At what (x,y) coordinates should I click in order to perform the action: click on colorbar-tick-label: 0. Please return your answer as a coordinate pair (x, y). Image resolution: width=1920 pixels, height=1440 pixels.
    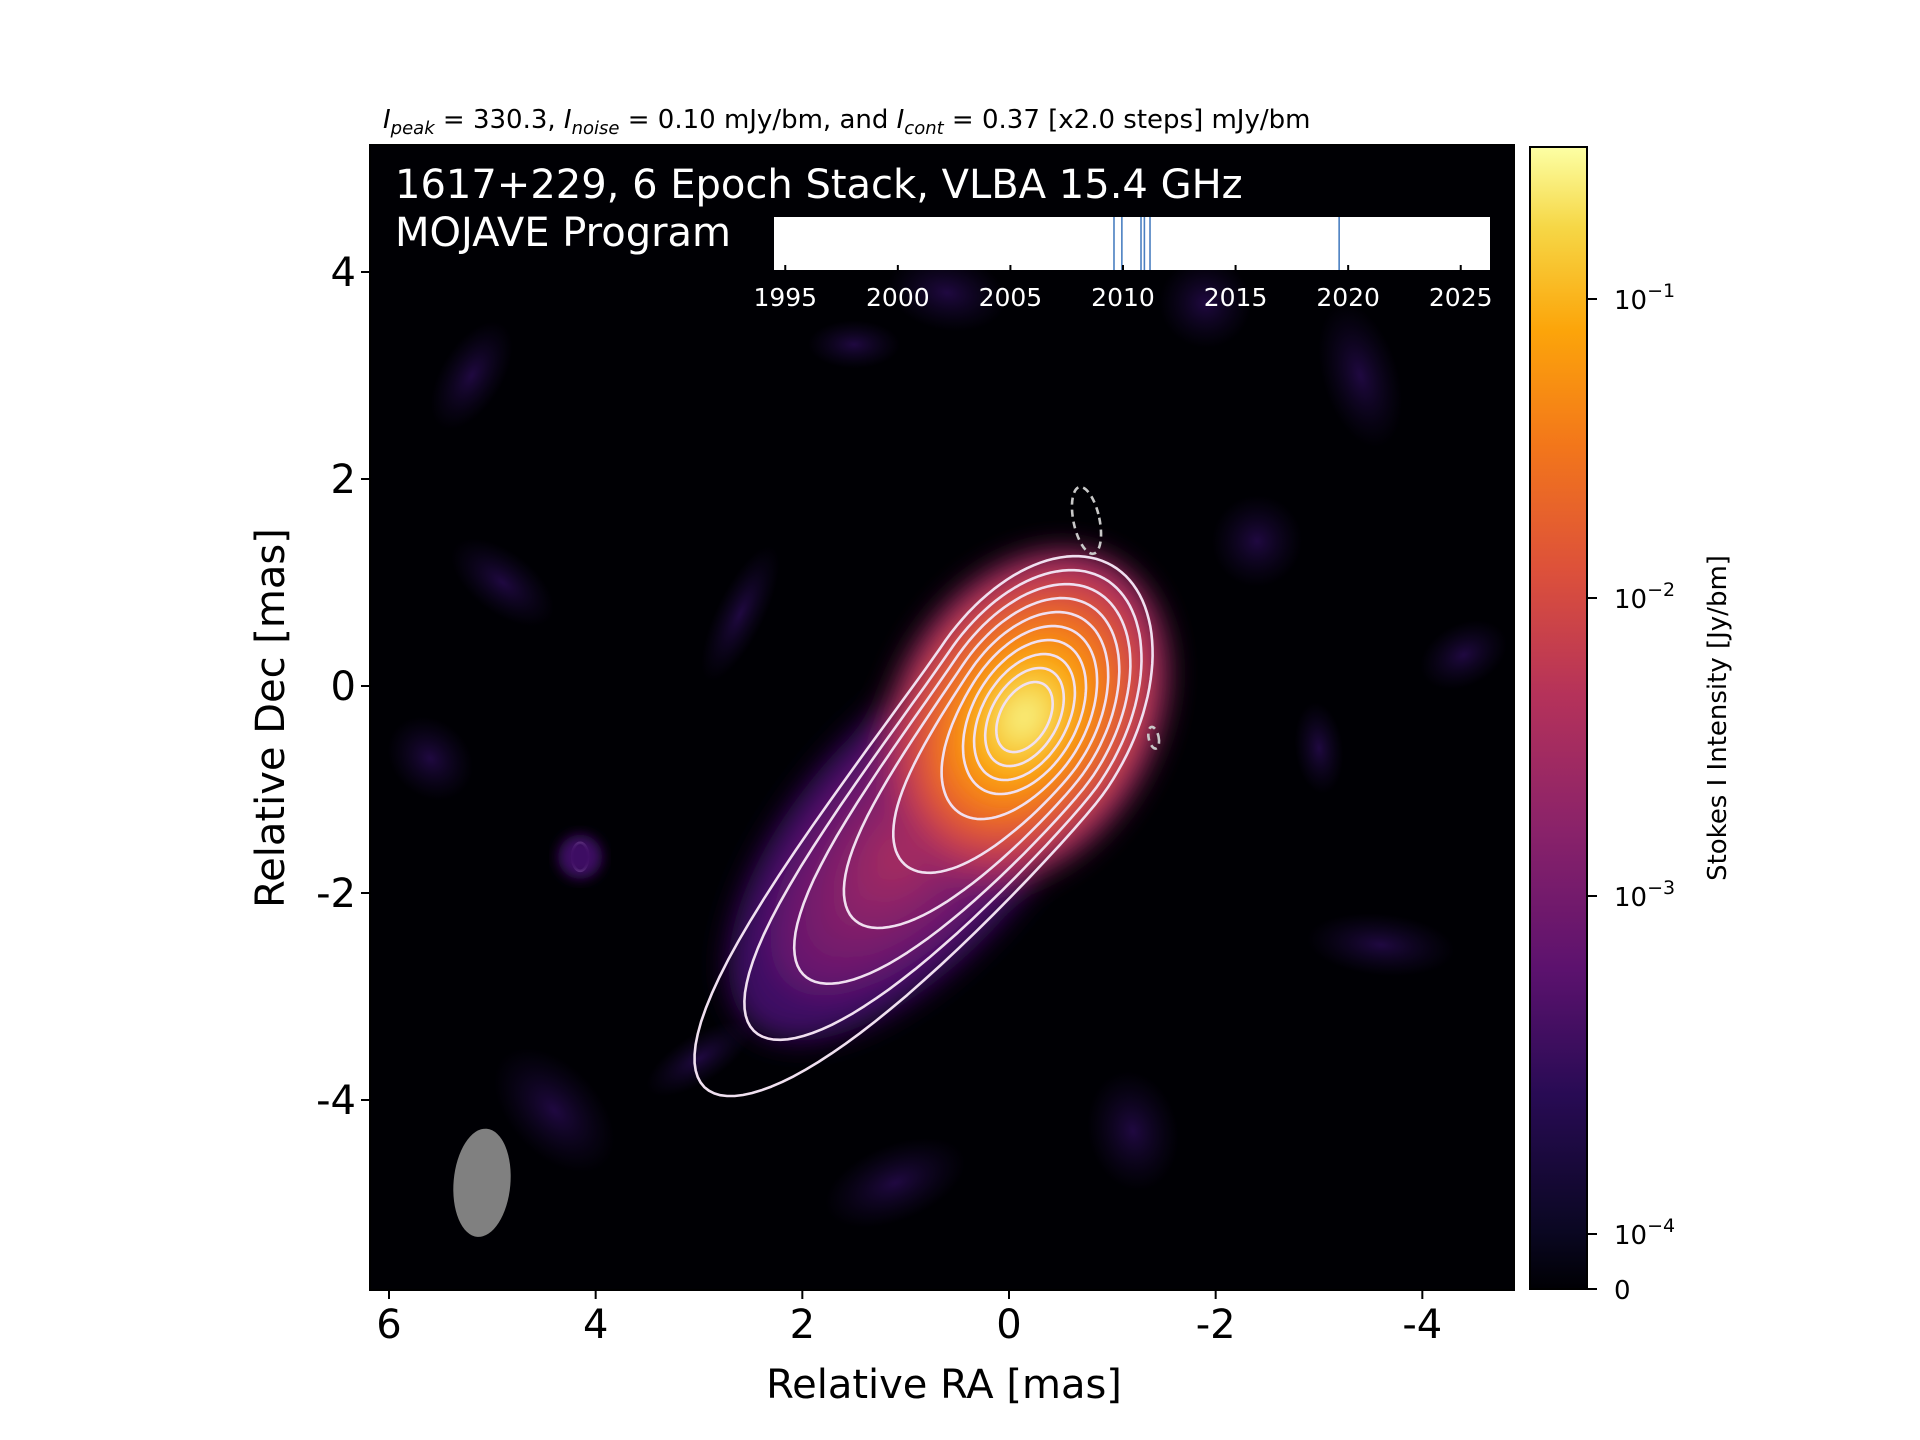
    Looking at the image, I should click on (1622, 1291).